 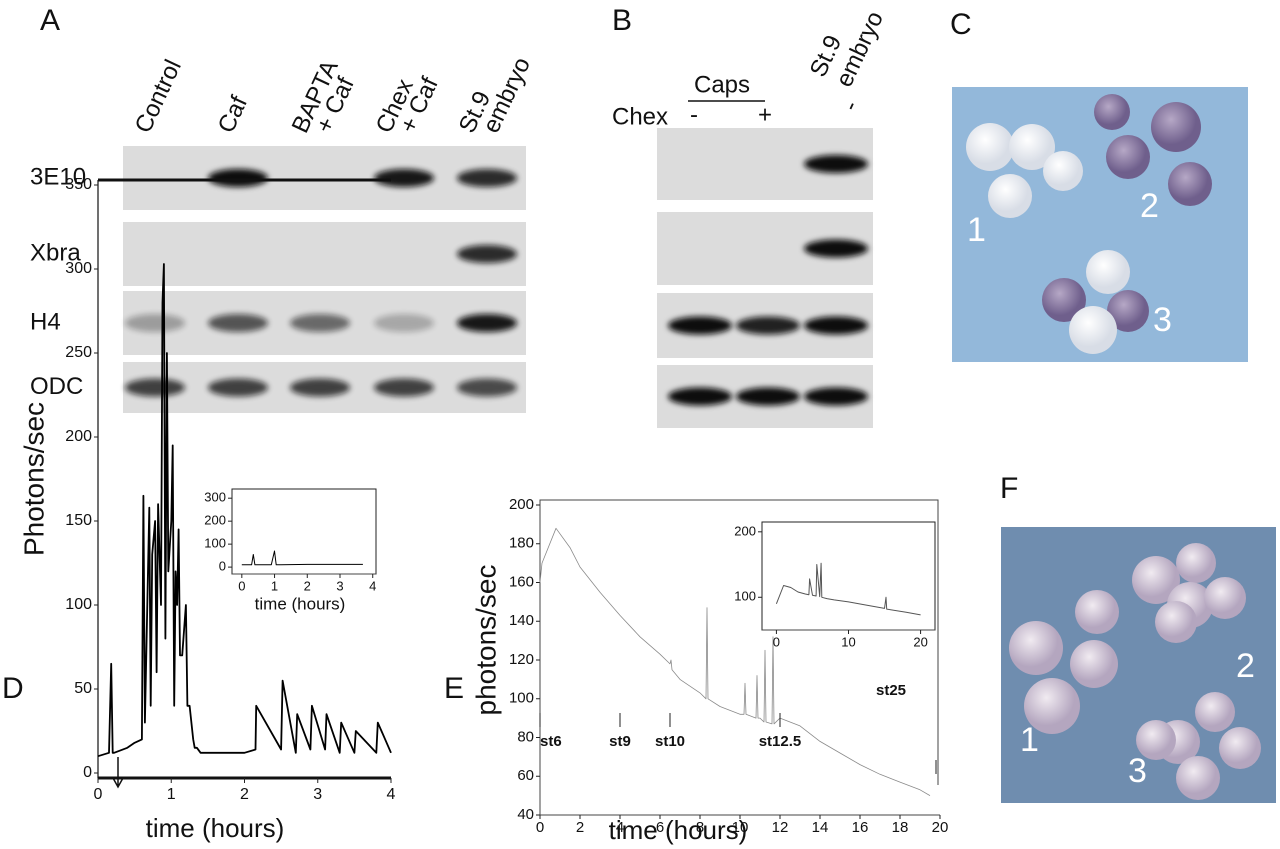 I want to click on y-axis-label: Photons/sec, so click(x=33, y=479).